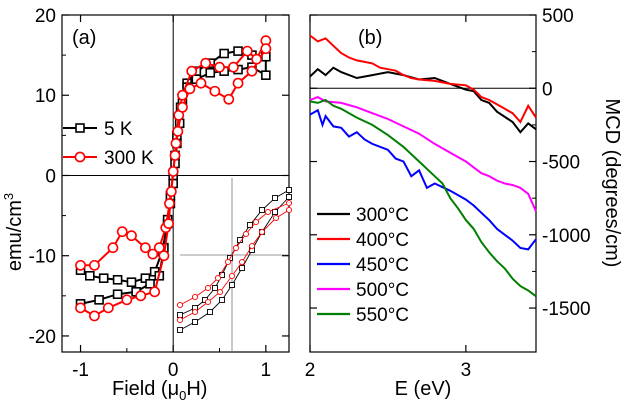 The width and height of the screenshot is (630, 414). Describe the element at coordinates (370, 38) in the screenshot. I see `panel-b-label: (b)` at that location.